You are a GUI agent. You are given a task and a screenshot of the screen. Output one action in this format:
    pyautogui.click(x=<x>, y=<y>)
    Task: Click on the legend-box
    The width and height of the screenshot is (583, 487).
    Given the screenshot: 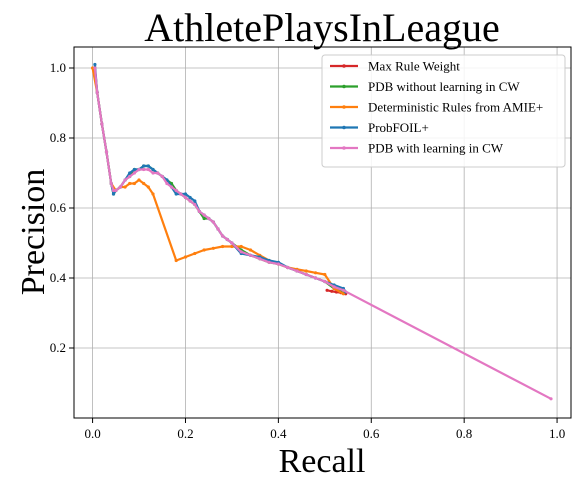 What is the action you would take?
    pyautogui.click(x=443, y=111)
    